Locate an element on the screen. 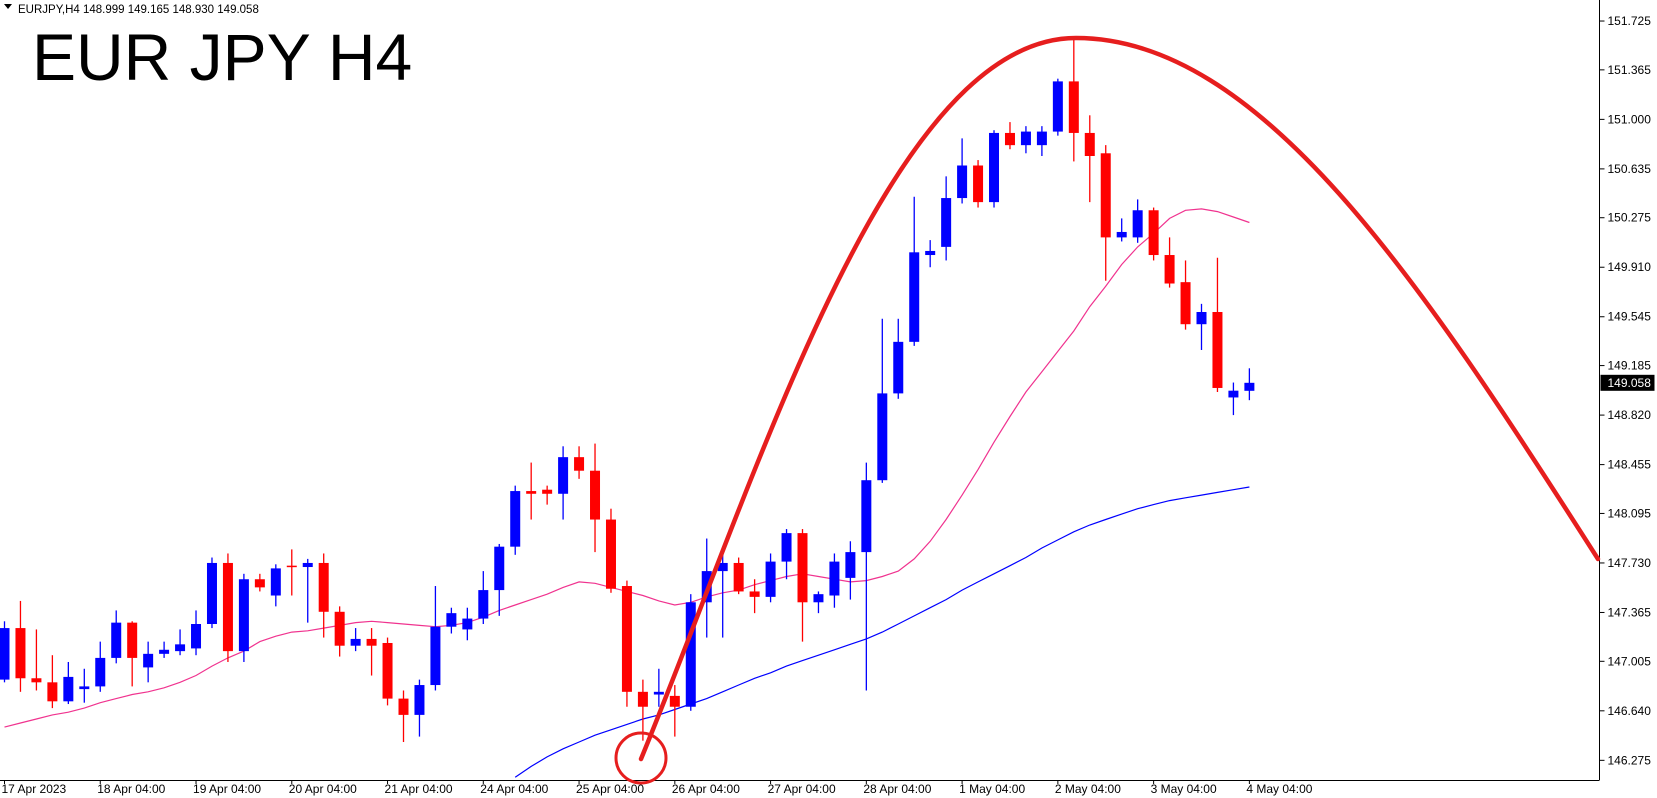 The width and height of the screenshot is (1657, 798). y-tick-label: 147.365 is located at coordinates (1630, 612).